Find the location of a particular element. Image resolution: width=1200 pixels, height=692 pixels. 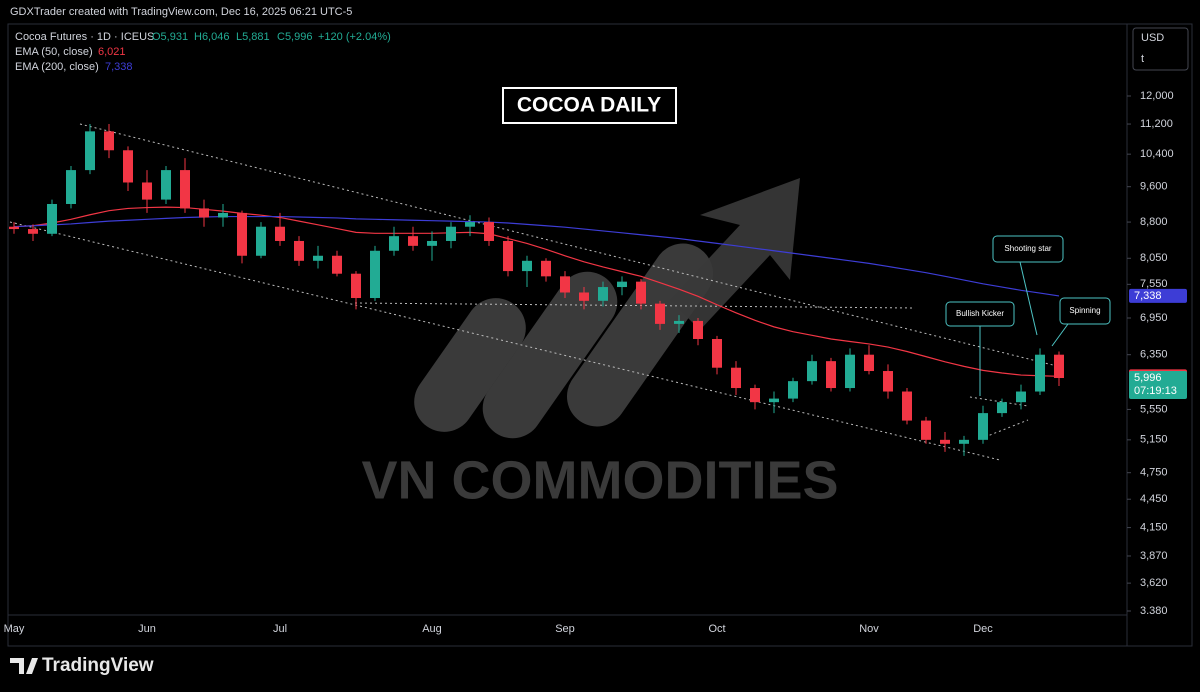

watermark-logo is located at coordinates (607, 308).